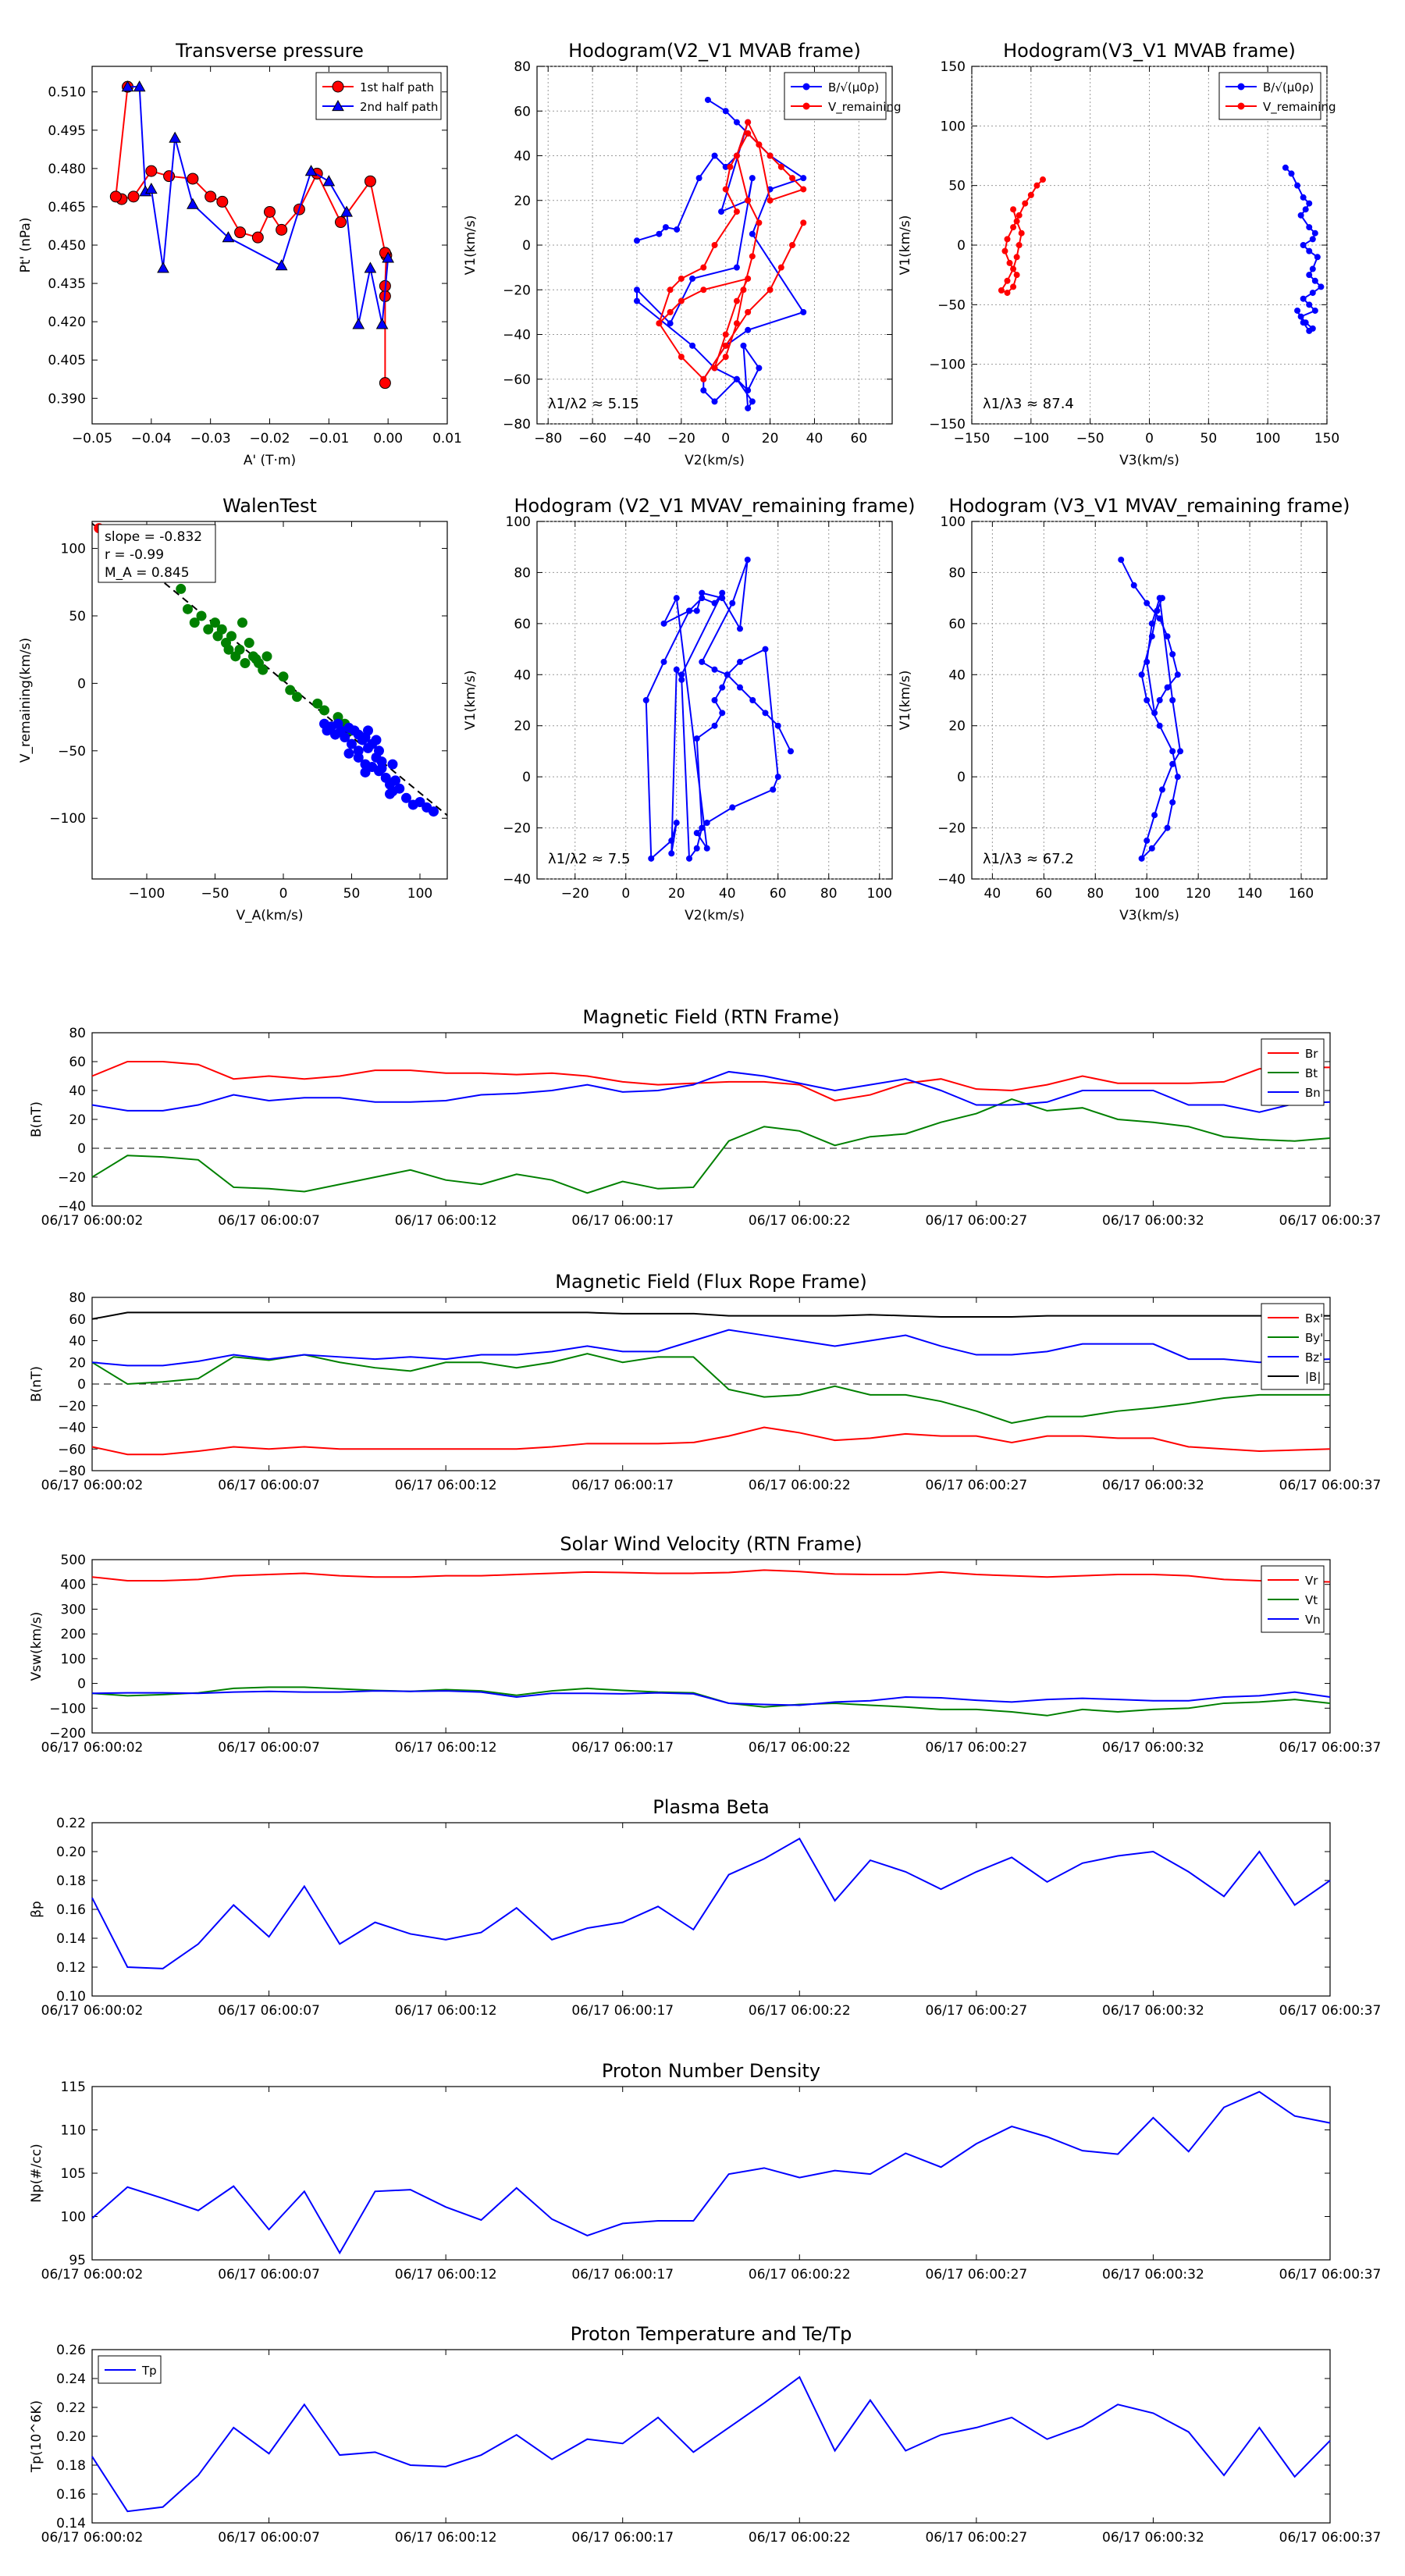 The height and width of the screenshot is (2576, 1405). I want to click on x-tick-label: −20, so click(681, 439).